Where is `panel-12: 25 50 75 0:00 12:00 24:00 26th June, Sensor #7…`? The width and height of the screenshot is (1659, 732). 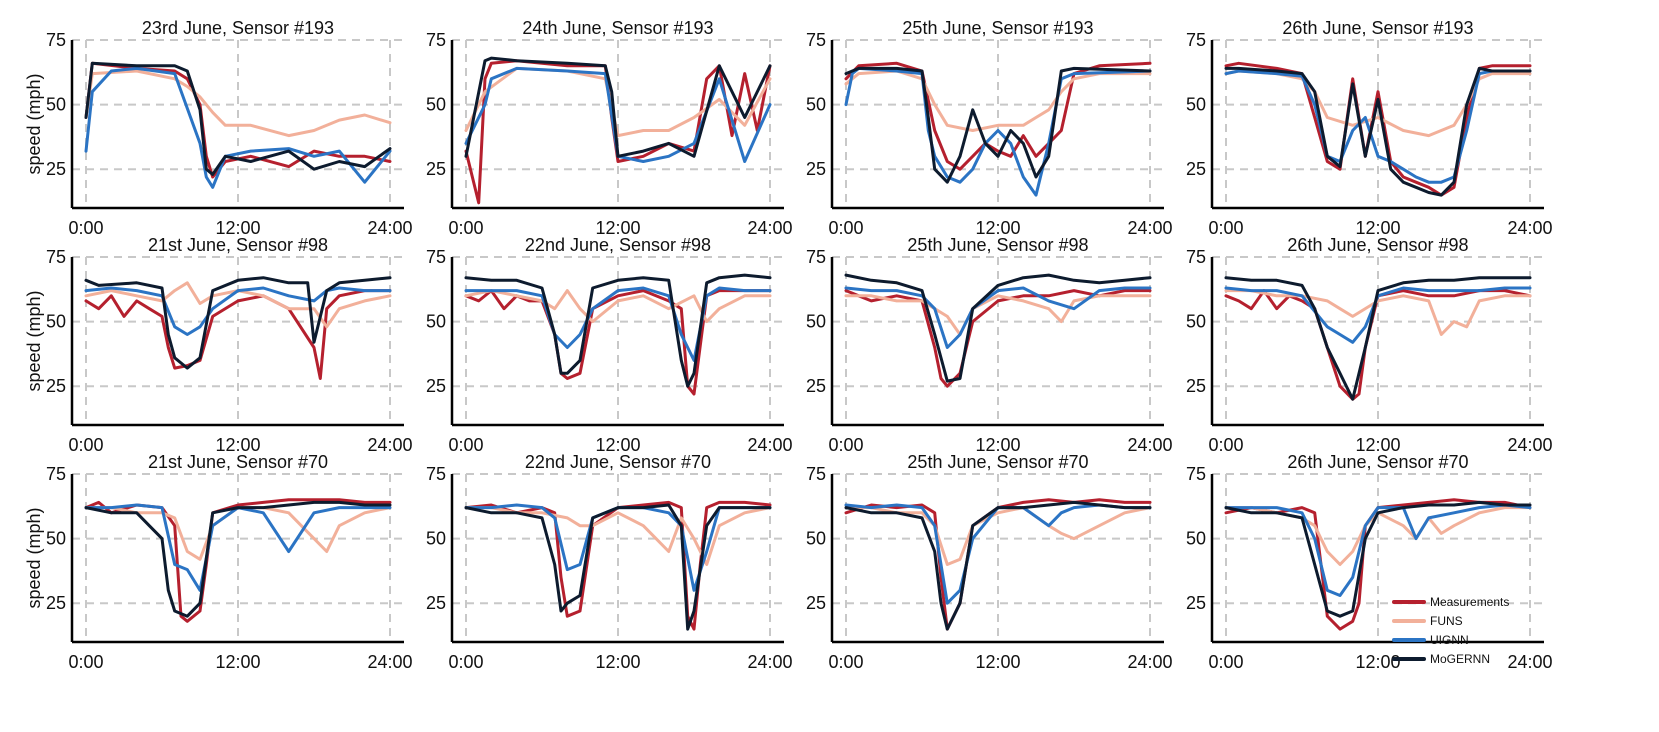
panel-12: 25 50 75 0:00 12:00 24:00 26th June, Sensor #7… is located at coordinates (1369, 562).